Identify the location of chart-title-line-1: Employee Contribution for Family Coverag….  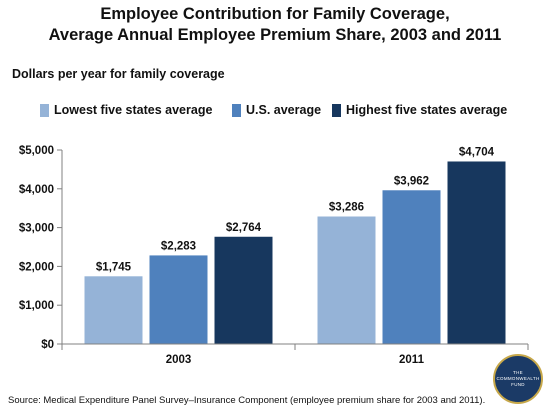
(275, 14).